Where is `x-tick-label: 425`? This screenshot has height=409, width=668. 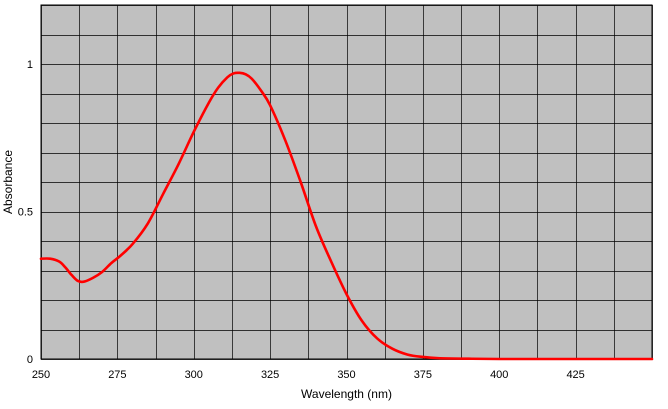
x-tick-label: 425 is located at coordinates (575, 375).